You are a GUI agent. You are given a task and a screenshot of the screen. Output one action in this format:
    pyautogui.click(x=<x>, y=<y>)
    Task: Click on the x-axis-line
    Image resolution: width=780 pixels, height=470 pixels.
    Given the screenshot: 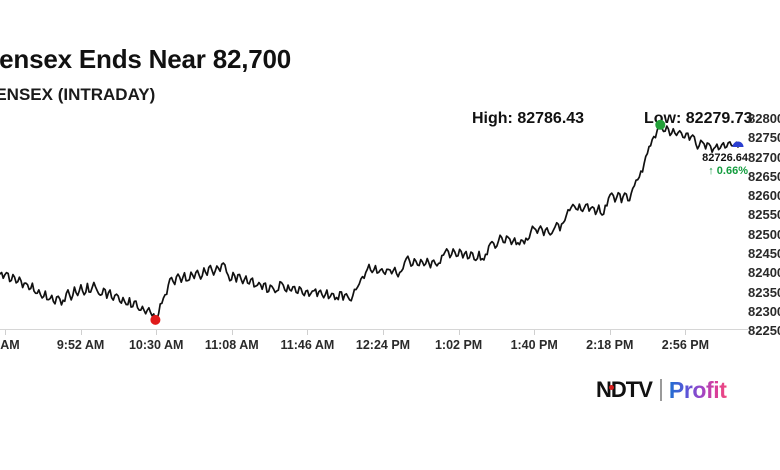 What is the action you would take?
    pyautogui.click(x=374, y=329)
    